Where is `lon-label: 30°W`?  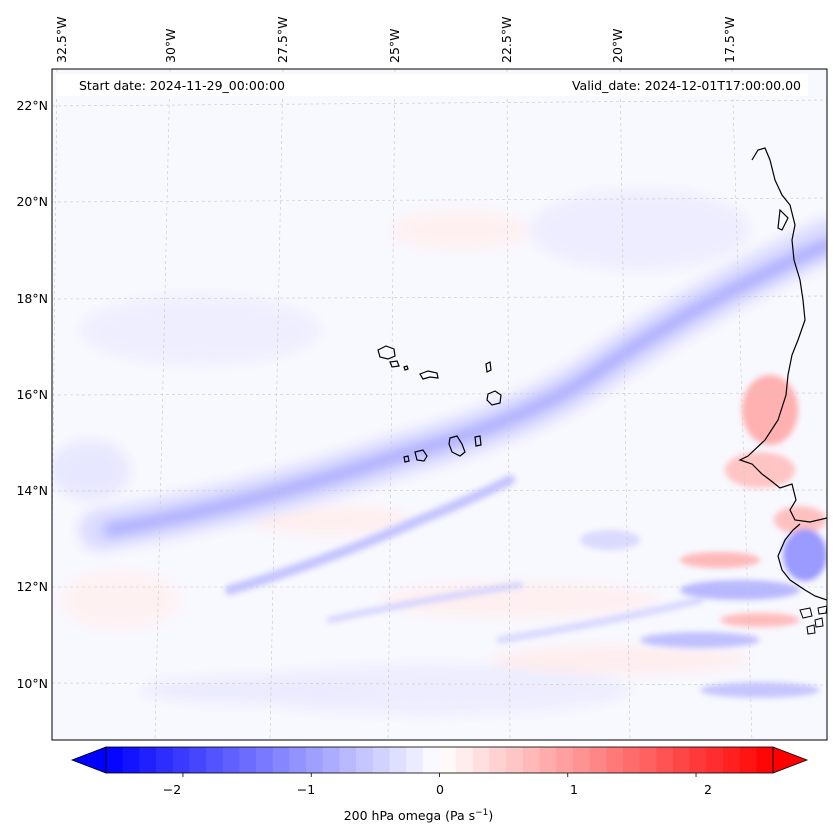 lon-label: 30°W is located at coordinates (170, 45).